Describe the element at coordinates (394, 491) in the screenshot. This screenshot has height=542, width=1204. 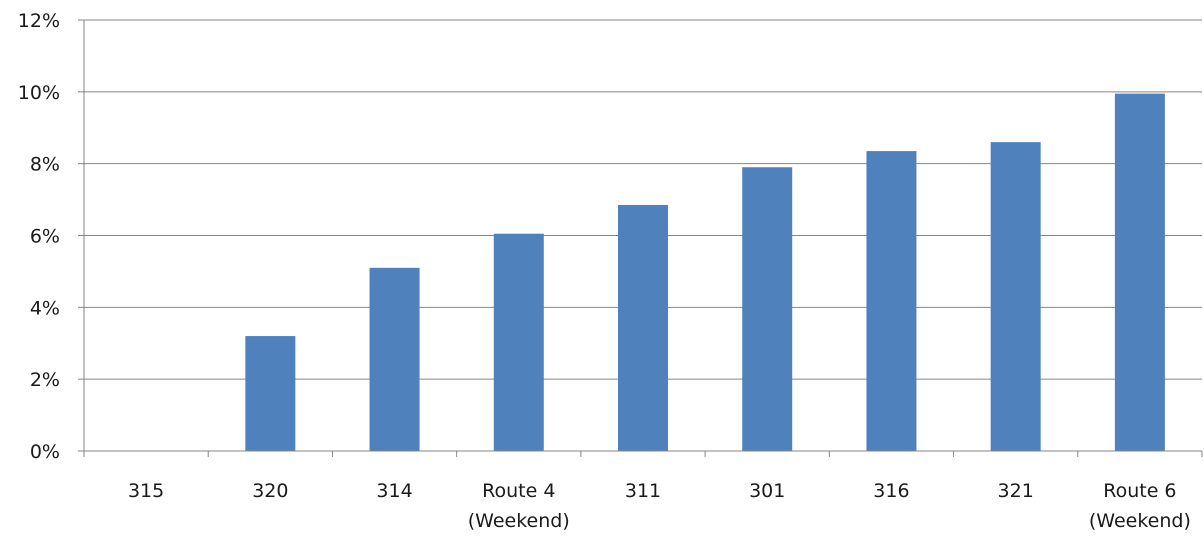
I see `x-tick-label: 314` at that location.